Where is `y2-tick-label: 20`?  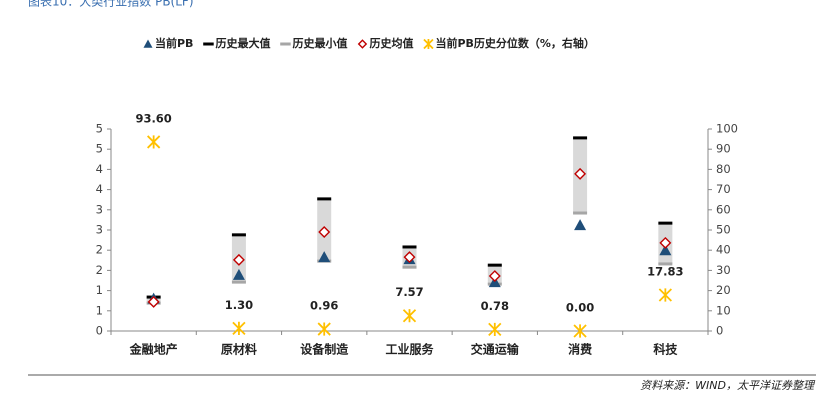 y2-tick-label: 20 is located at coordinates (723, 290).